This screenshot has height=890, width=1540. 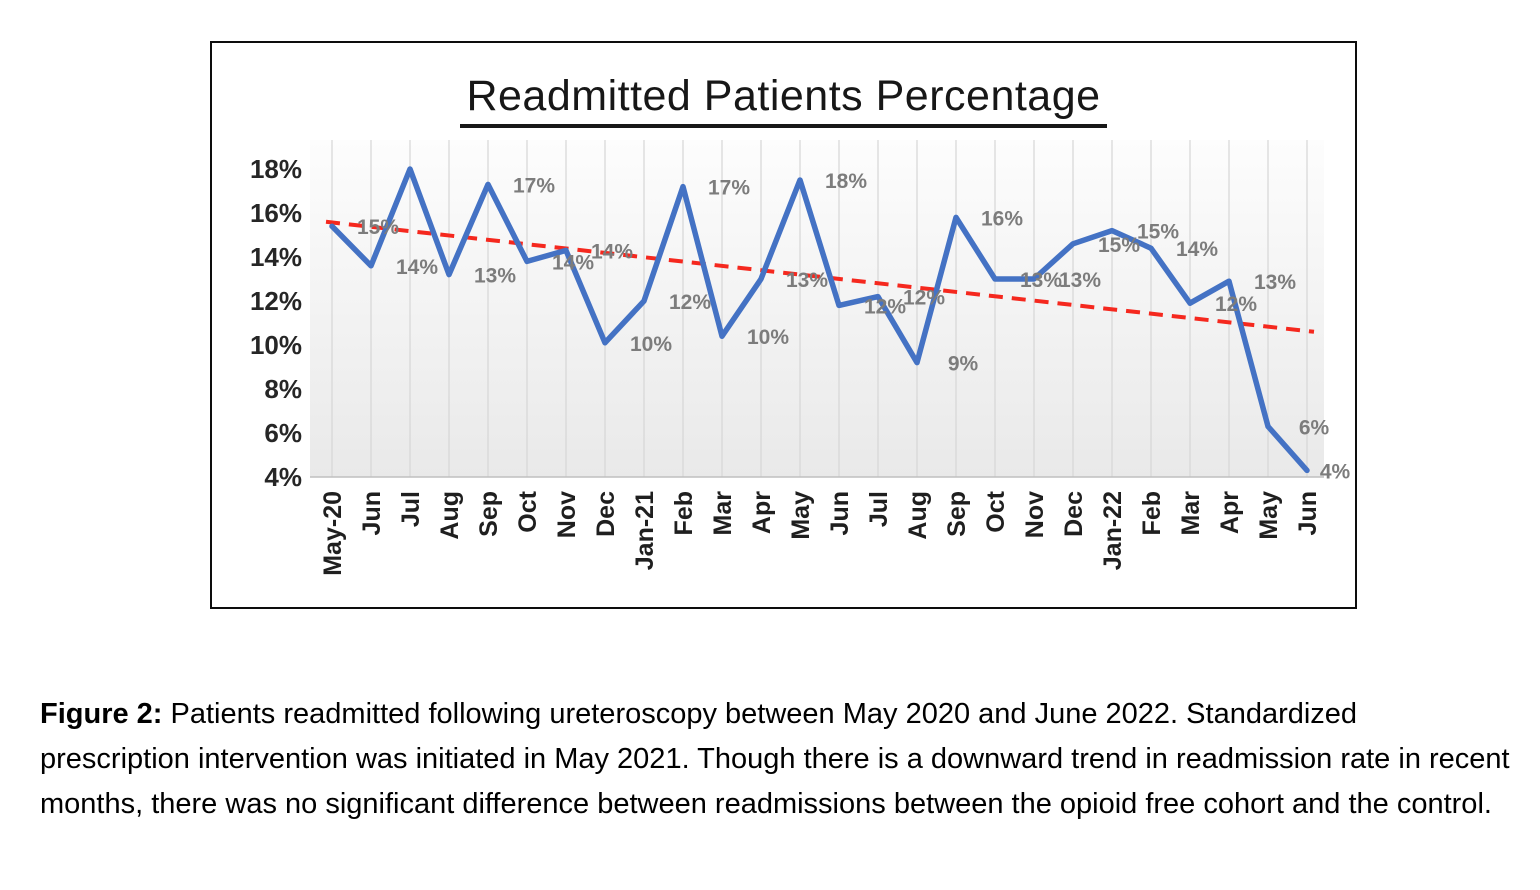 I want to click on chart-title-wrap: Readmitted Patients Percentage, so click(x=783, y=100).